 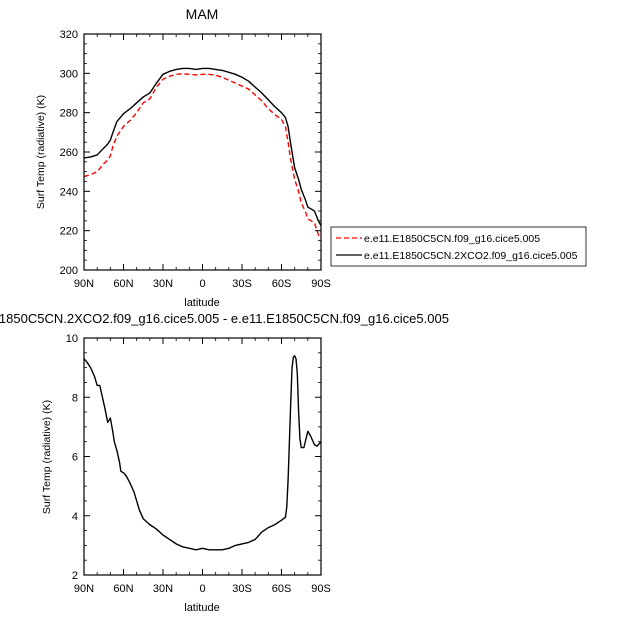 I want to click on top-chart-ylabel: Surf Temp (radiative) (K), so click(x=41, y=152).